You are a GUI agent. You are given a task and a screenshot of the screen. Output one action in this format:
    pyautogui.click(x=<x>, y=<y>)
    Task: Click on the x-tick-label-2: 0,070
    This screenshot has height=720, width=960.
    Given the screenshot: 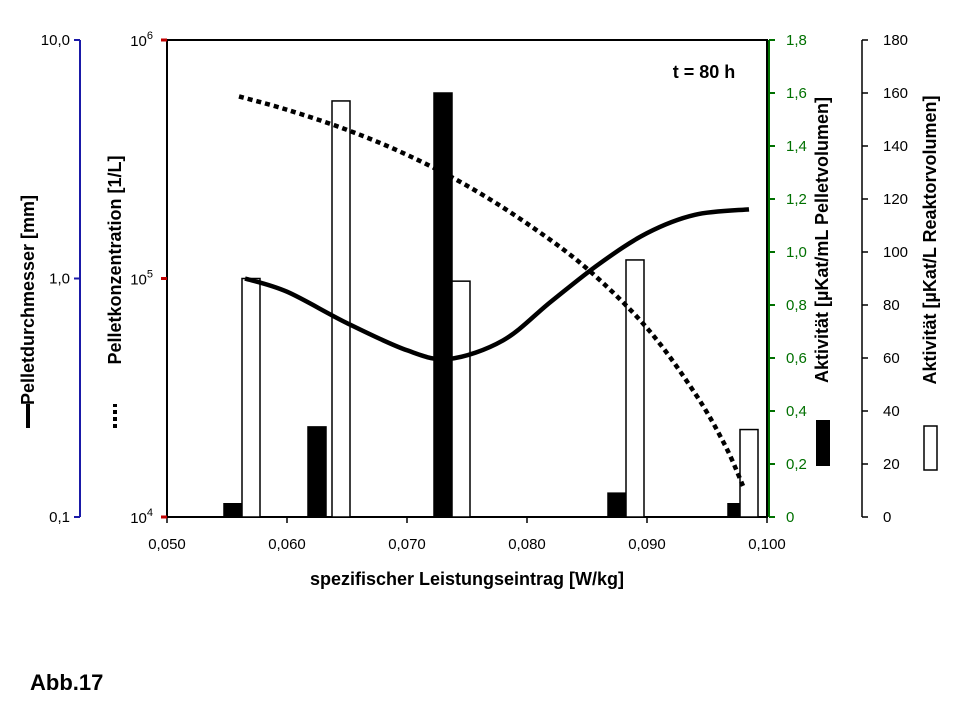 What is the action you would take?
    pyautogui.click(x=407, y=544)
    